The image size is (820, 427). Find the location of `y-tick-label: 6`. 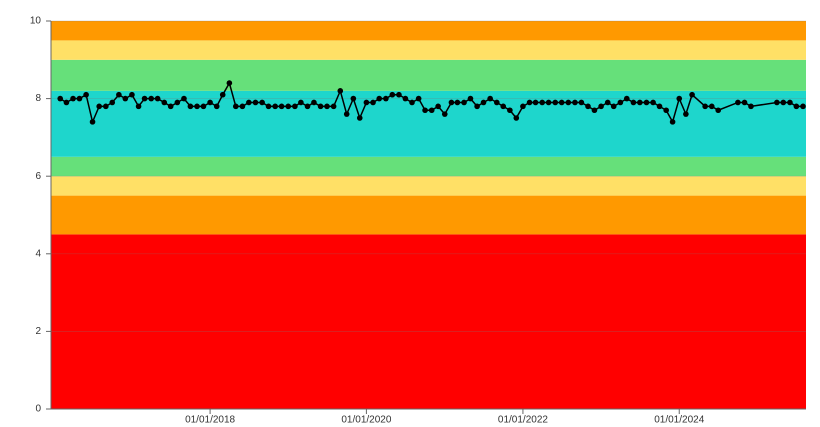

y-tick-label: 6 is located at coordinates (38, 176).